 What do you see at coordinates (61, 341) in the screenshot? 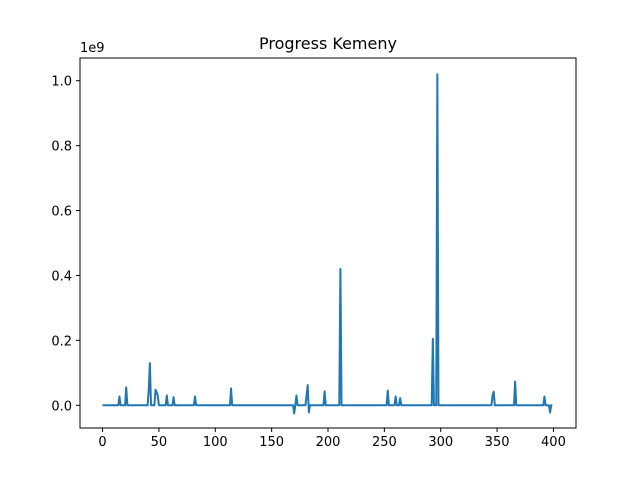
I see `y-tick-label: 0.2` at bounding box center [61, 341].